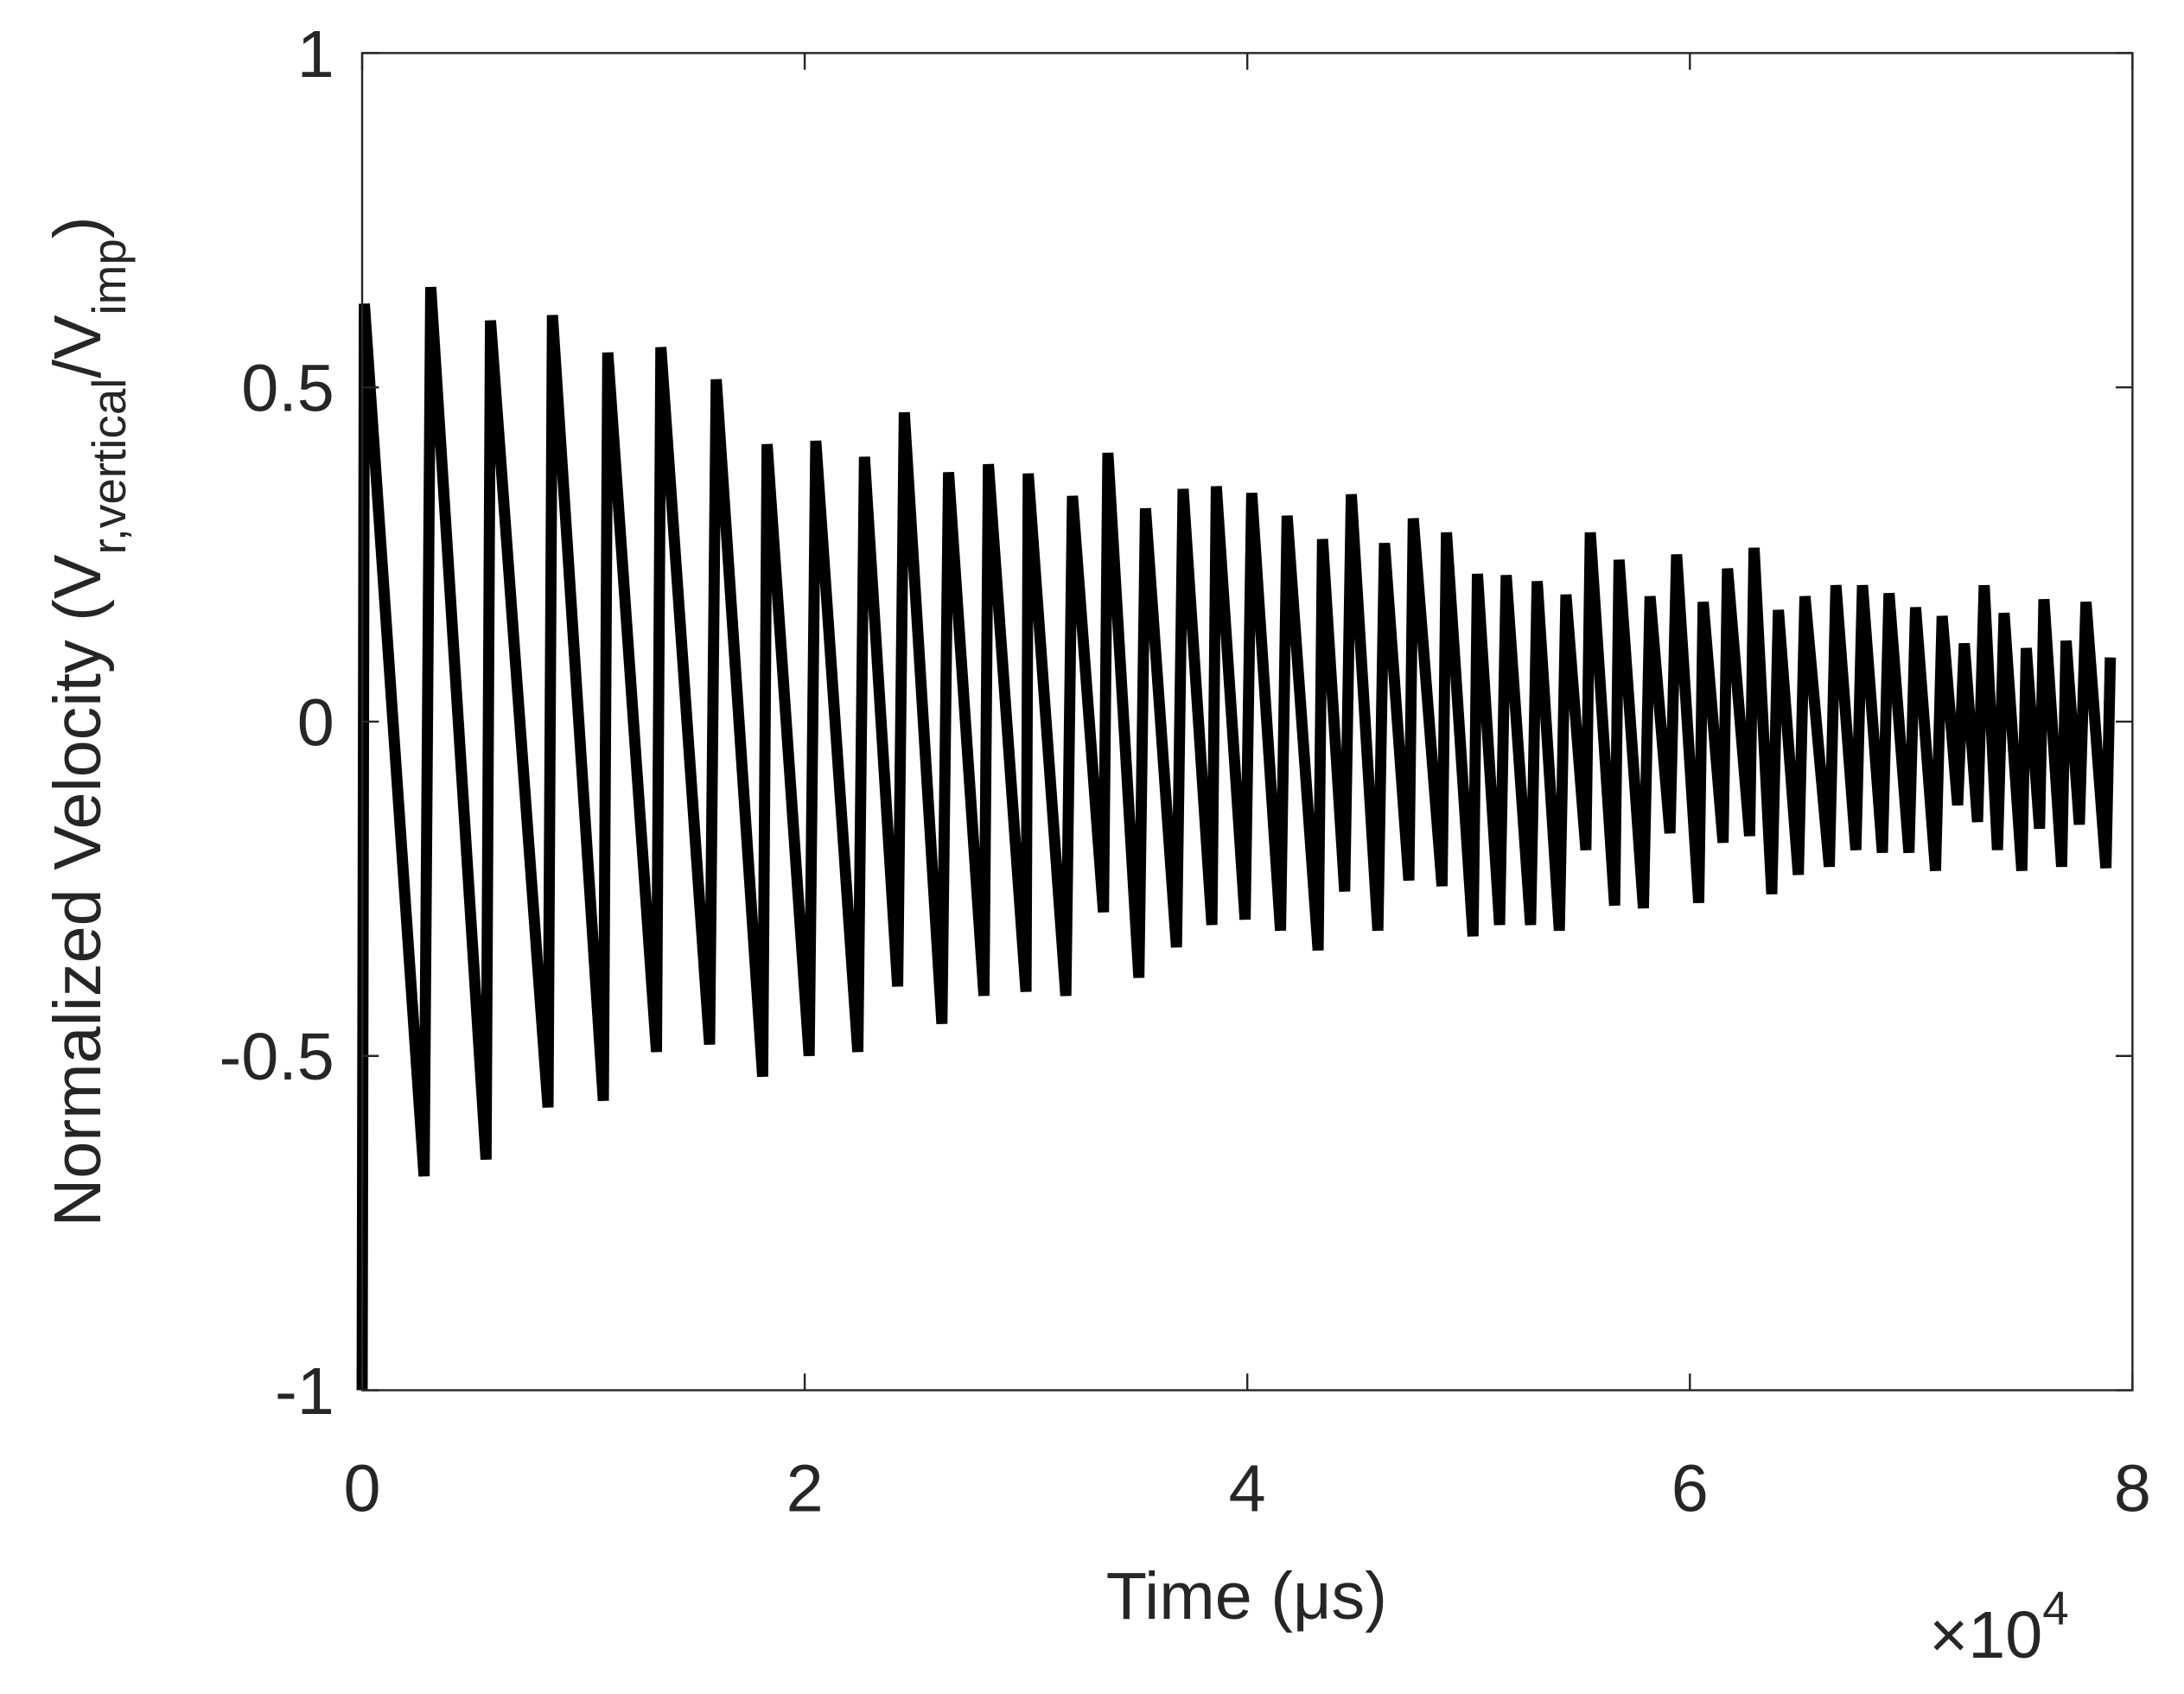 This screenshot has width=2184, height=1694. What do you see at coordinates (304, 1391) in the screenshot?
I see `y-tick-label: -1` at bounding box center [304, 1391].